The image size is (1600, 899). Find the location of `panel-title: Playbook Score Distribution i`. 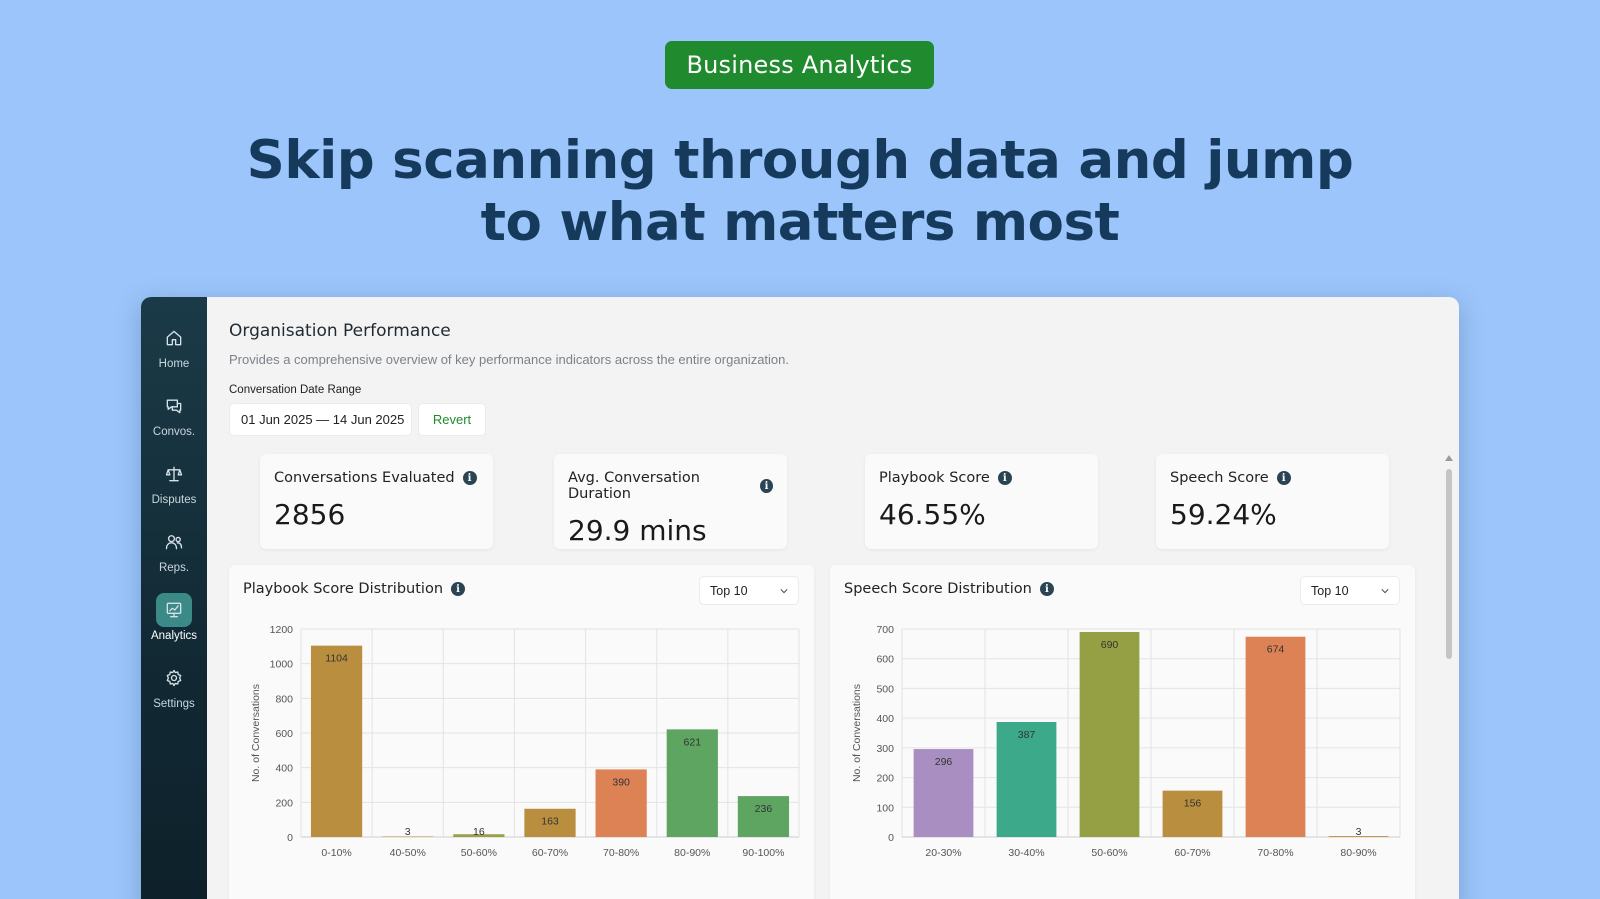

panel-title: Playbook Score Distribution i is located at coordinates (354, 589).